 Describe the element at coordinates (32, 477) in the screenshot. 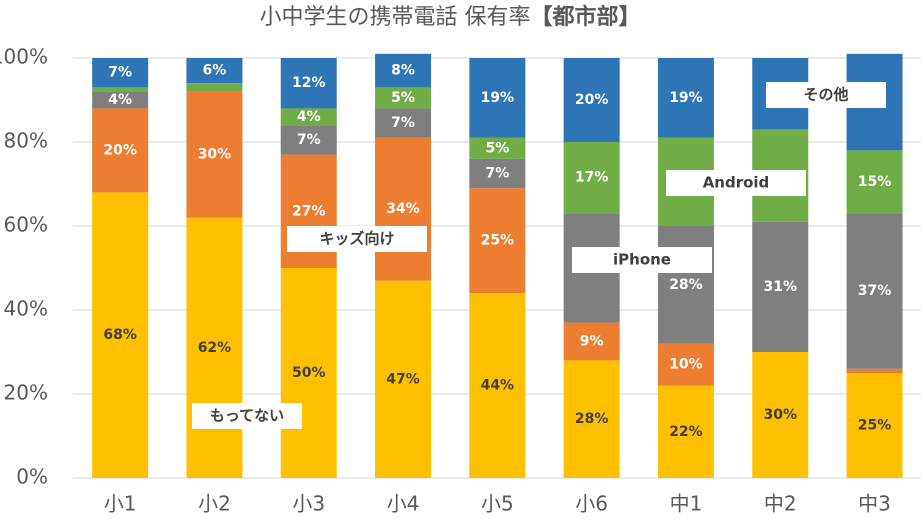

I see `y-tick-label: 0%` at that location.